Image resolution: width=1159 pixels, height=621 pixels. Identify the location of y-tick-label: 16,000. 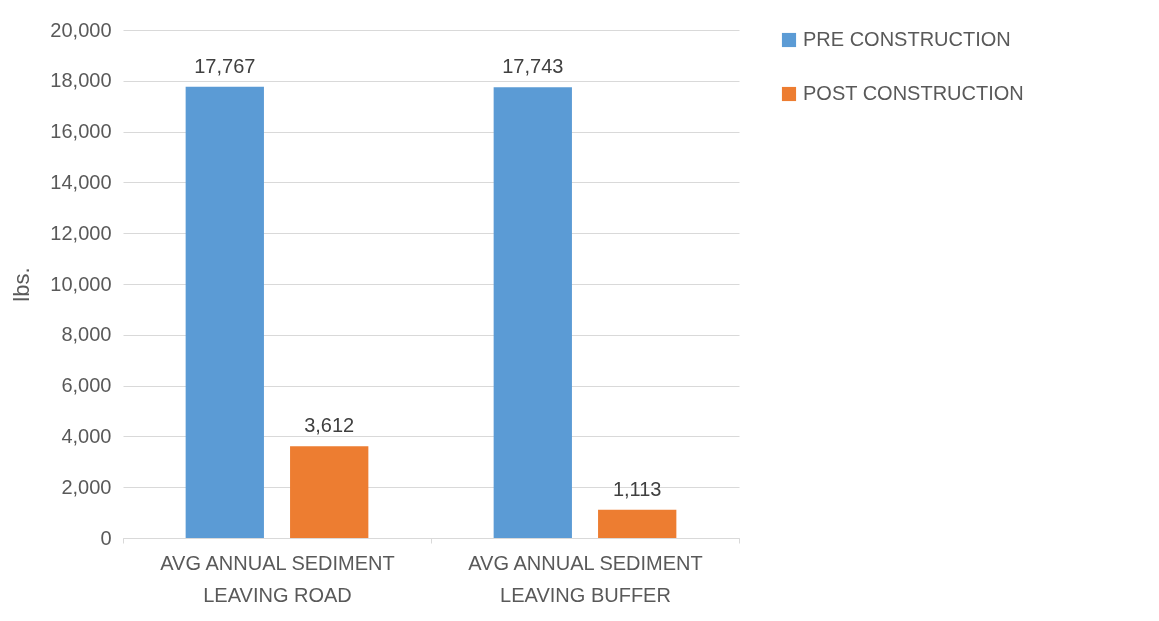
(81, 131).